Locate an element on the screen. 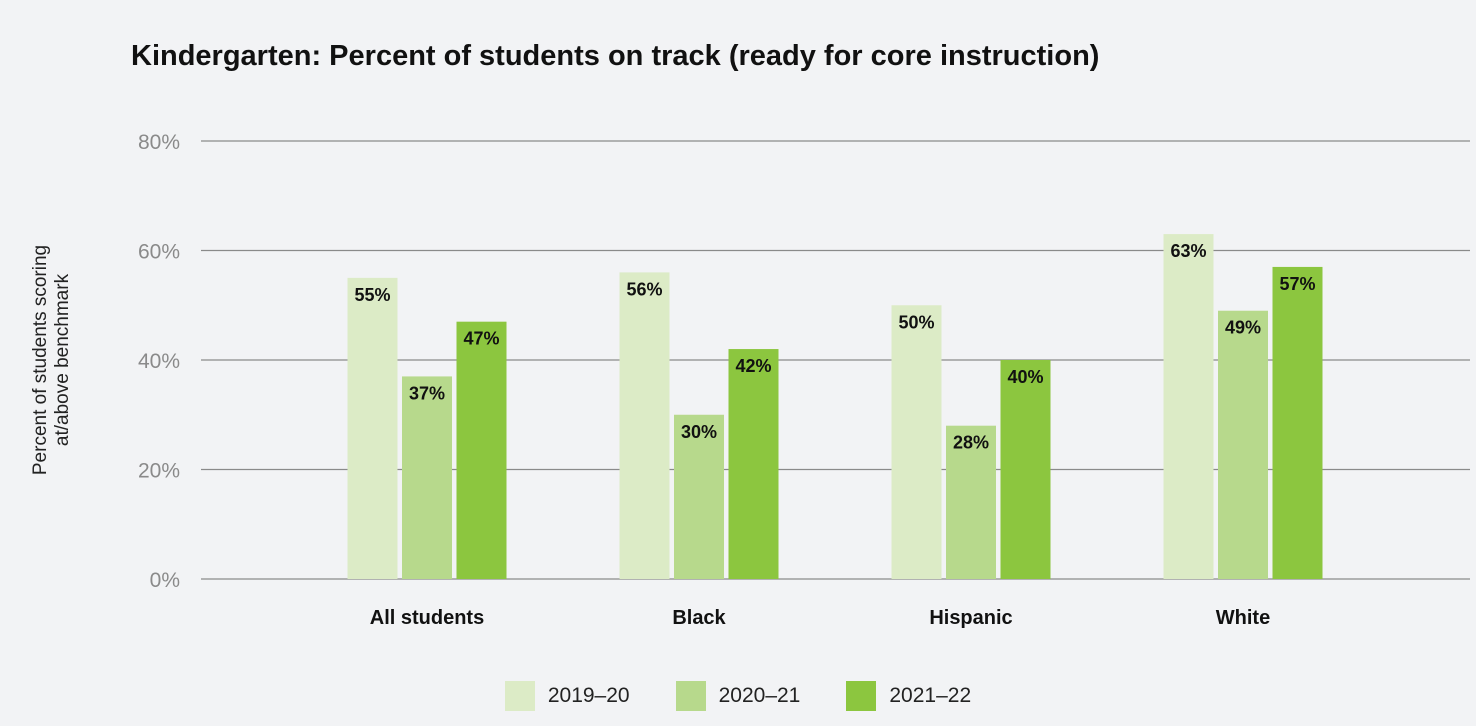 This screenshot has width=1476, height=726. data-label: 40% is located at coordinates (1025, 377).